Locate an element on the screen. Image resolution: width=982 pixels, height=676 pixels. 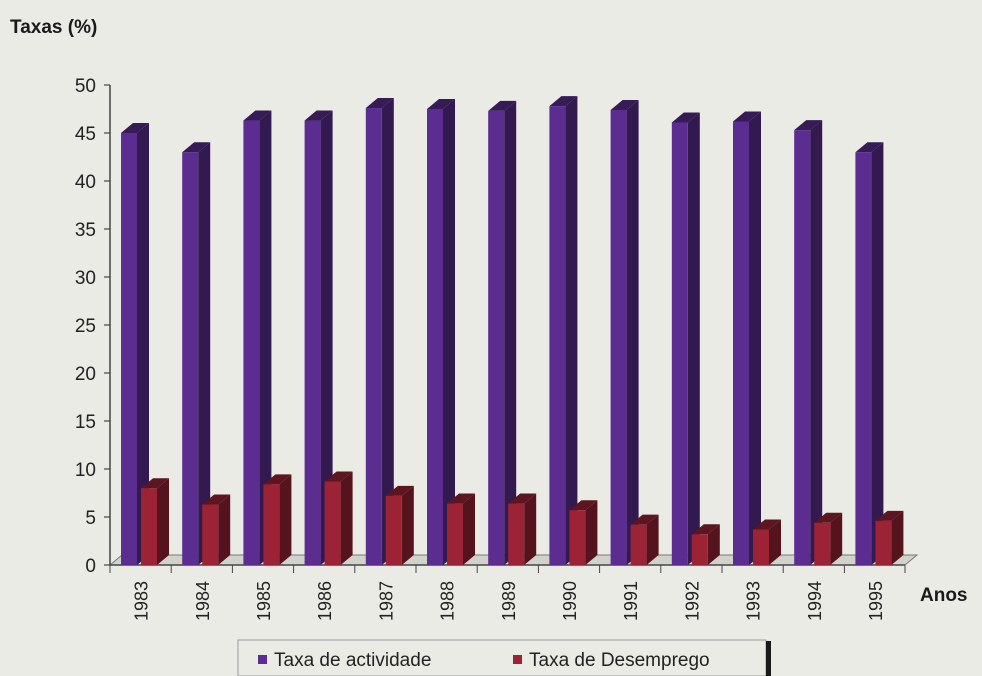
y-tick-label-20: 20 is located at coordinates (85, 374).